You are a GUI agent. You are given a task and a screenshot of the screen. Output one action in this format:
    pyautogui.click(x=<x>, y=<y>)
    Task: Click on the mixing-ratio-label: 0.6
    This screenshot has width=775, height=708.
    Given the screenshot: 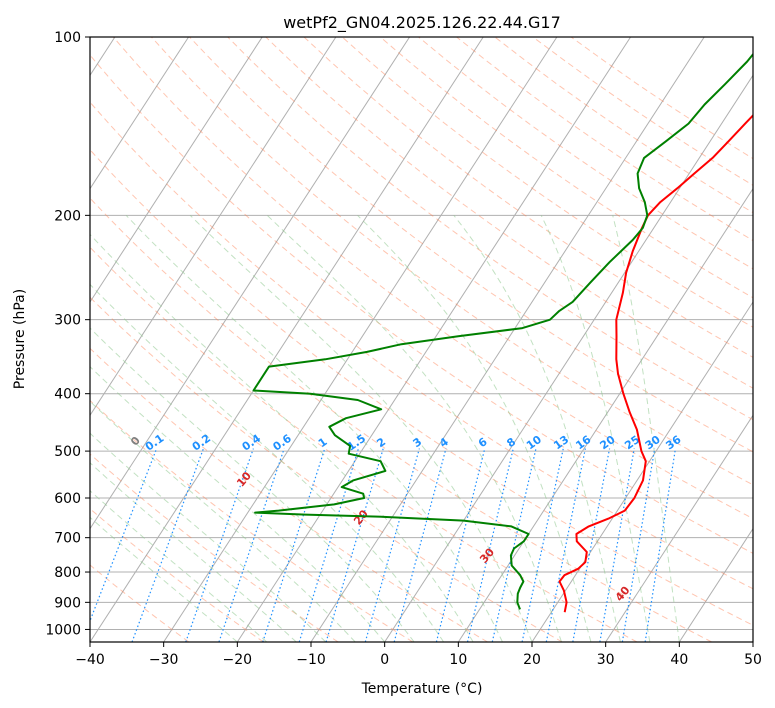 What is the action you would take?
    pyautogui.click(x=282, y=443)
    